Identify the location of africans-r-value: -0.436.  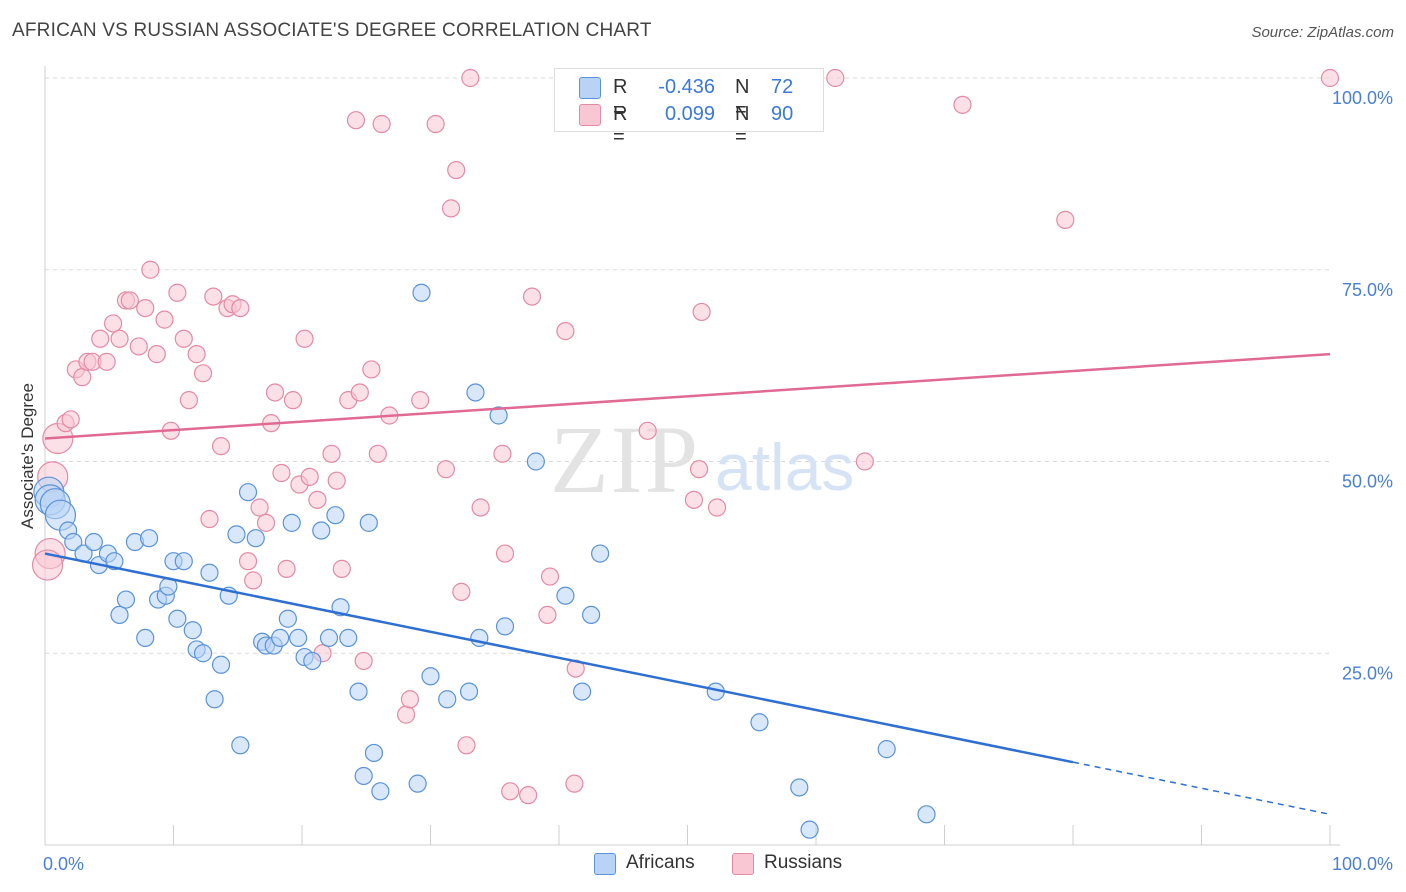
(686, 87).